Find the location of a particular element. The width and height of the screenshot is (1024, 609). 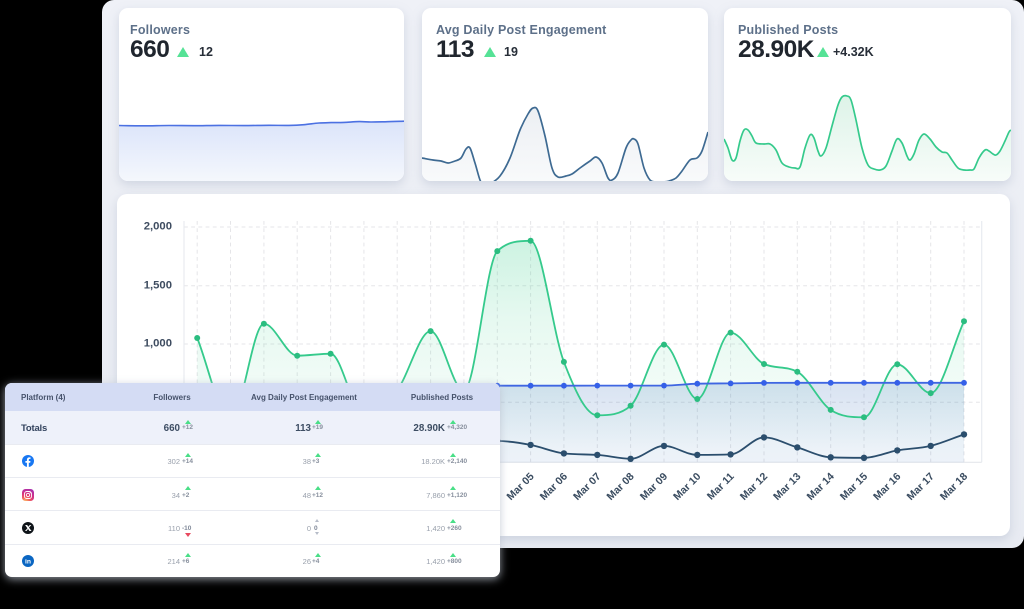

svg-text: Mar 11 is located at coordinates (721, 487).